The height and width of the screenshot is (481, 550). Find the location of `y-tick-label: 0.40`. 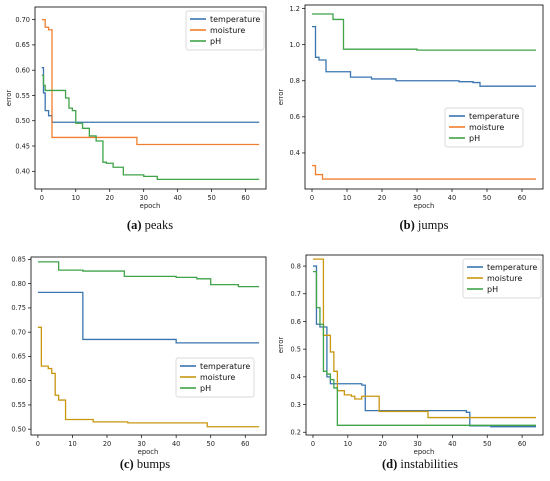

y-tick-label: 0.40 is located at coordinates (22, 172).